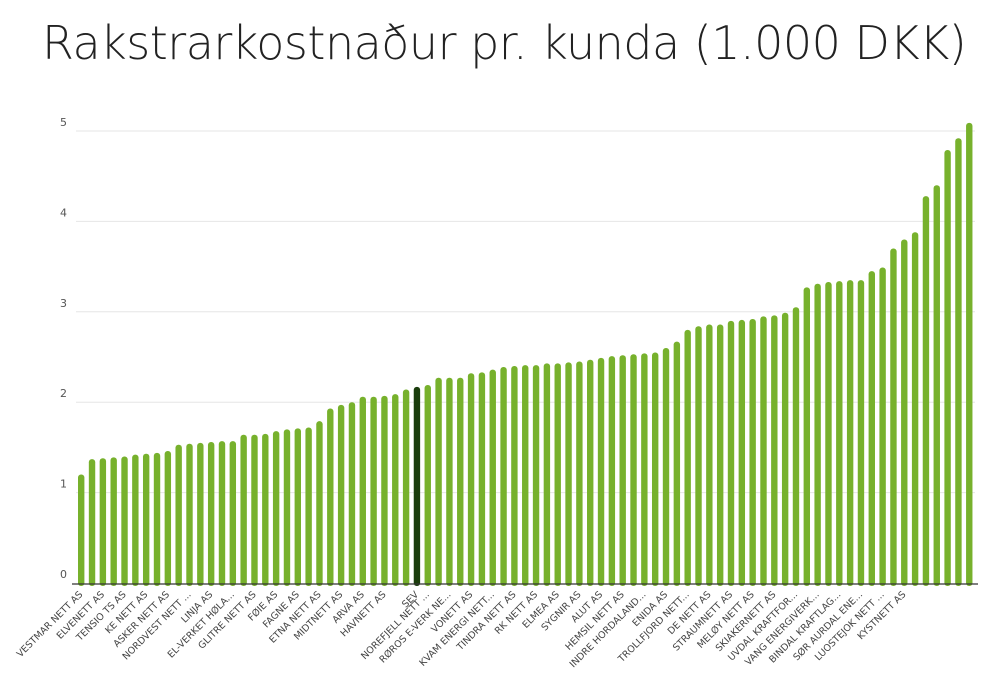 This screenshot has width=990, height=691. What do you see at coordinates (504, 43) in the screenshot?
I see `chart-title: Rakstrarkostnaður pr. kunda (1.000 DKK)` at bounding box center [504, 43].